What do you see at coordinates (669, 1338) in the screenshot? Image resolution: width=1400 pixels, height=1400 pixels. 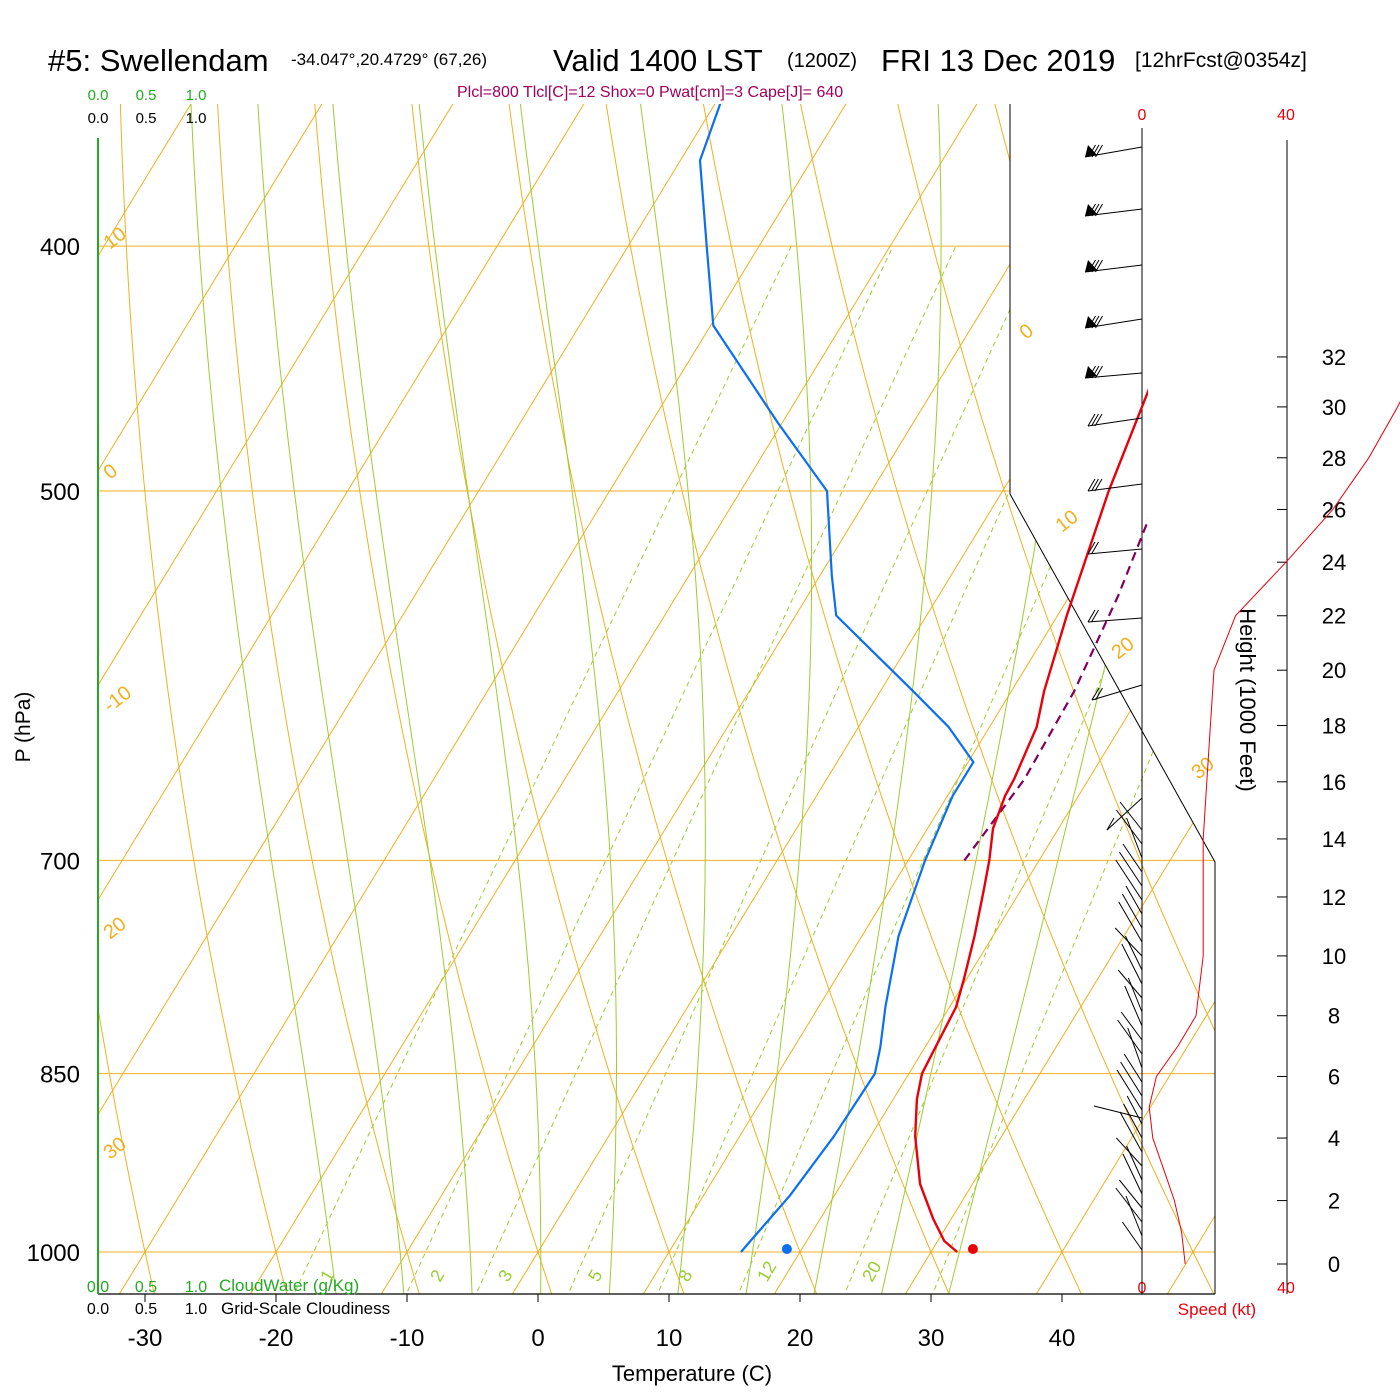 I see `temperature-tick-label: 10` at bounding box center [669, 1338].